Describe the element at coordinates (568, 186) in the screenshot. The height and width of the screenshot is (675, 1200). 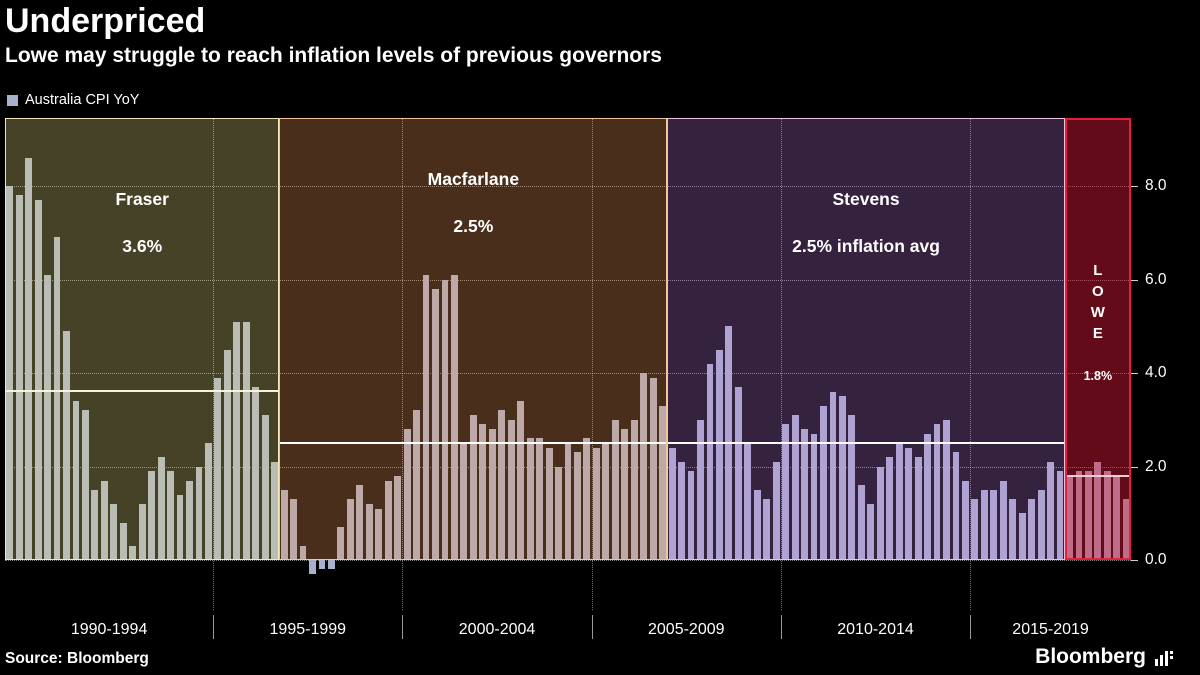
I see `gridline-horizontal` at that location.